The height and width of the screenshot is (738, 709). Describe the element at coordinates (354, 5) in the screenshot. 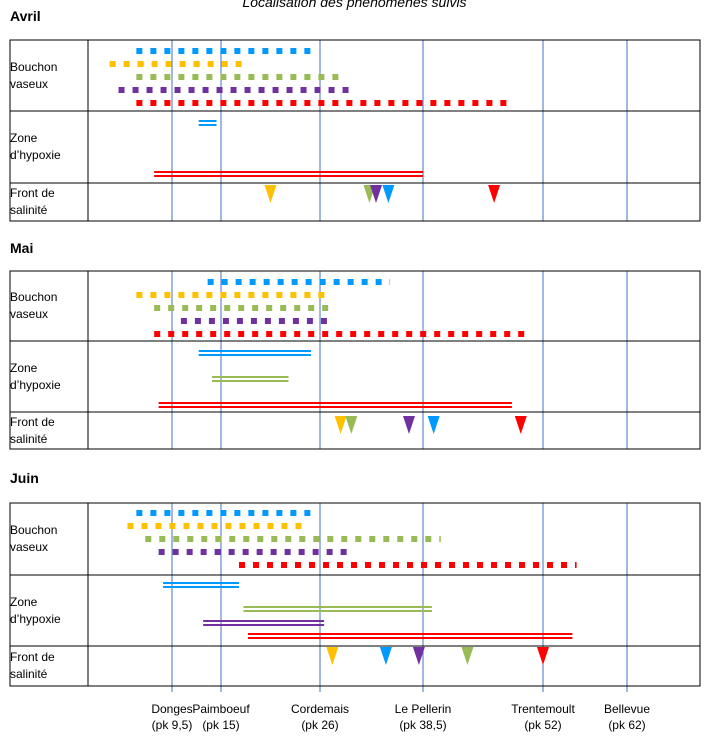

I see `chart-title: Localisation des phénomènes suivis` at that location.